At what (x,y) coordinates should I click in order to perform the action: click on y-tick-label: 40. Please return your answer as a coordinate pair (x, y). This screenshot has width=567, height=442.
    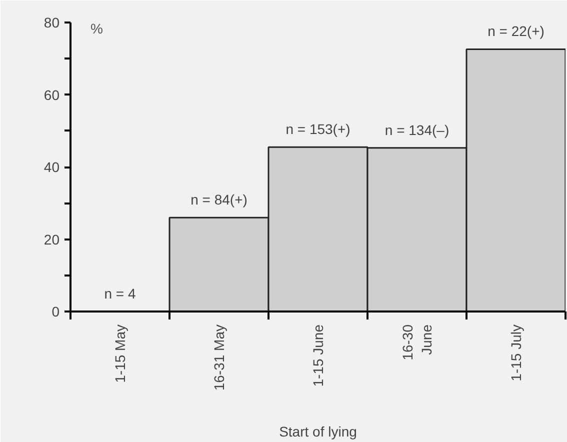
    Looking at the image, I should click on (52, 167).